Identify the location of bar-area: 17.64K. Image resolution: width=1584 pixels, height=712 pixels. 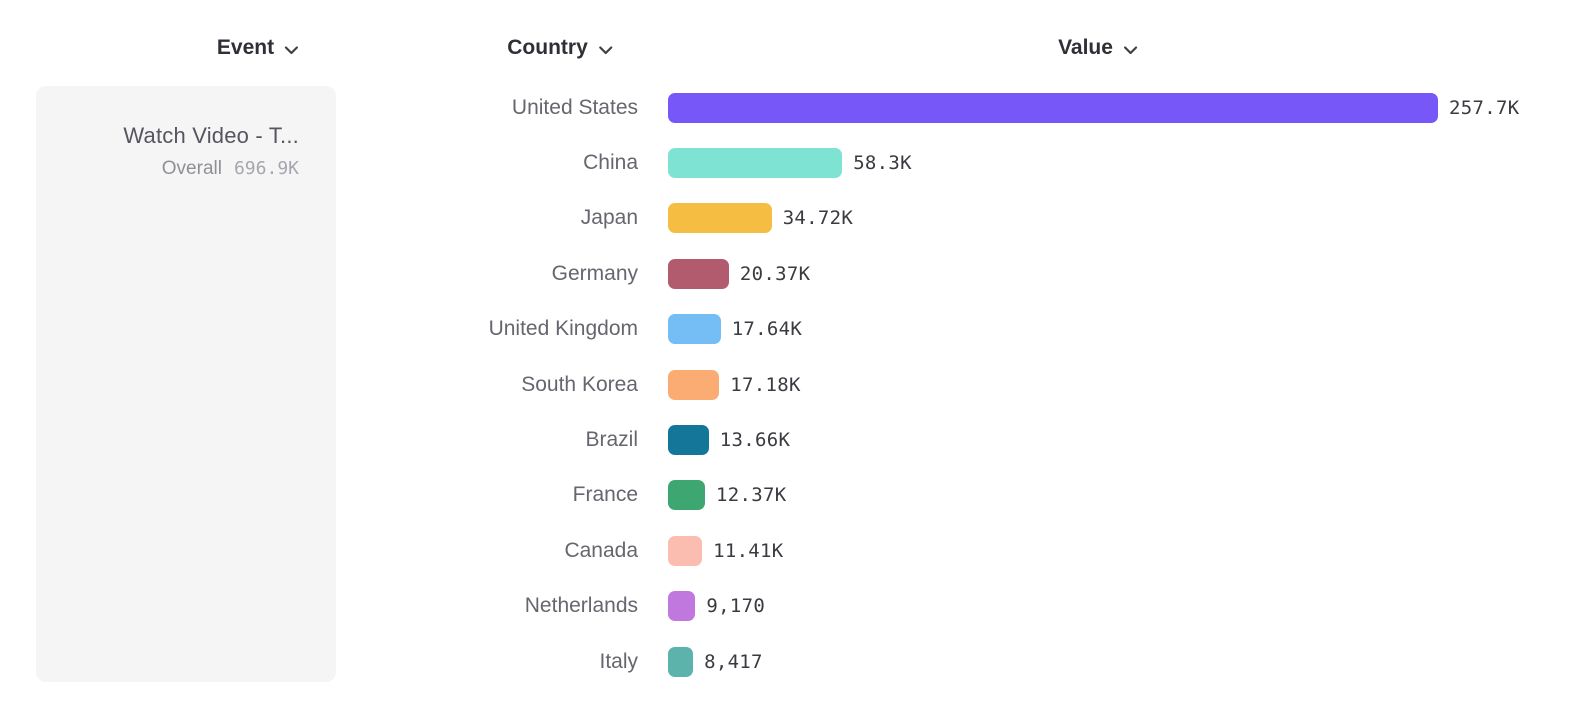
(735, 329).